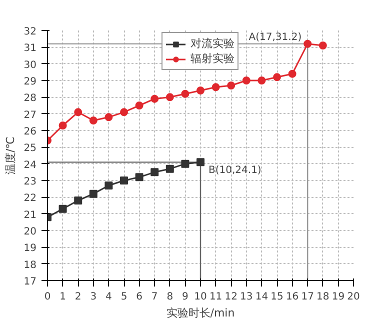 This screenshot has height=322, width=373. I want to click on y-tick-label: 19, so click(30, 248).